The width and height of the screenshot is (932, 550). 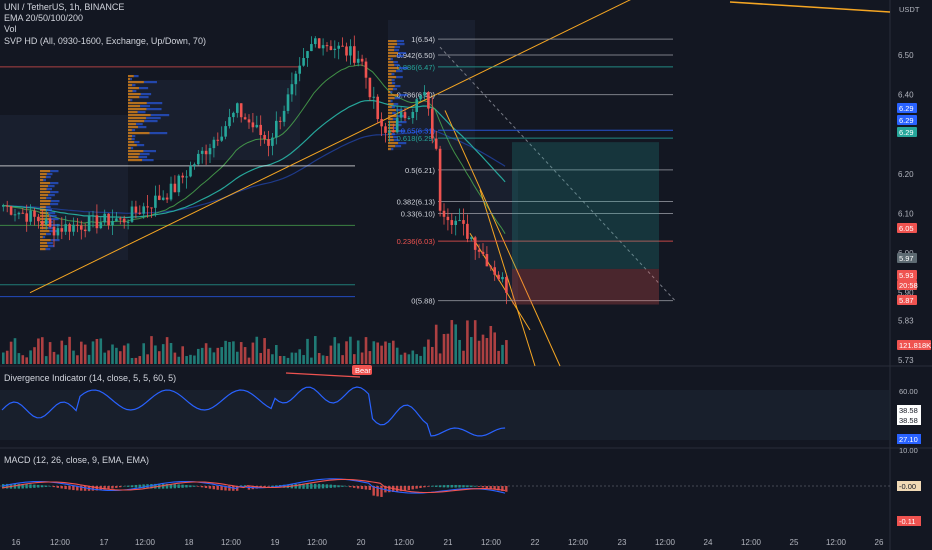 What do you see at coordinates (44, 18) in the screenshot?
I see `ema-legend: EMA 20/50/100/200` at bounding box center [44, 18].